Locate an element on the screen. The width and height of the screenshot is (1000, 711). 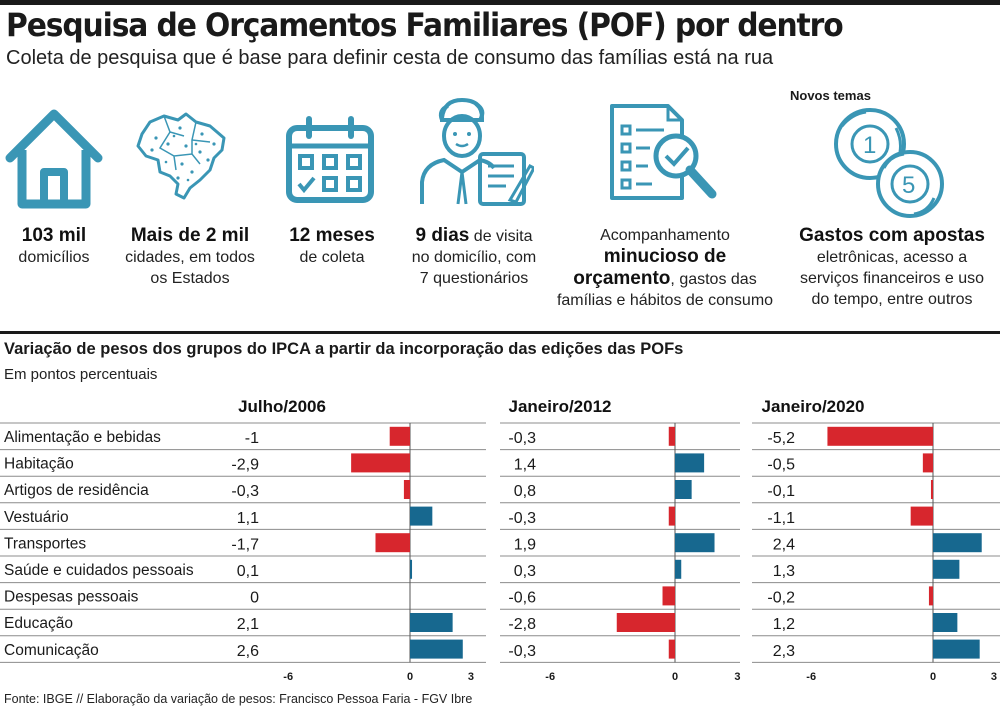
value-label: 1,9 is located at coordinates (525, 544).